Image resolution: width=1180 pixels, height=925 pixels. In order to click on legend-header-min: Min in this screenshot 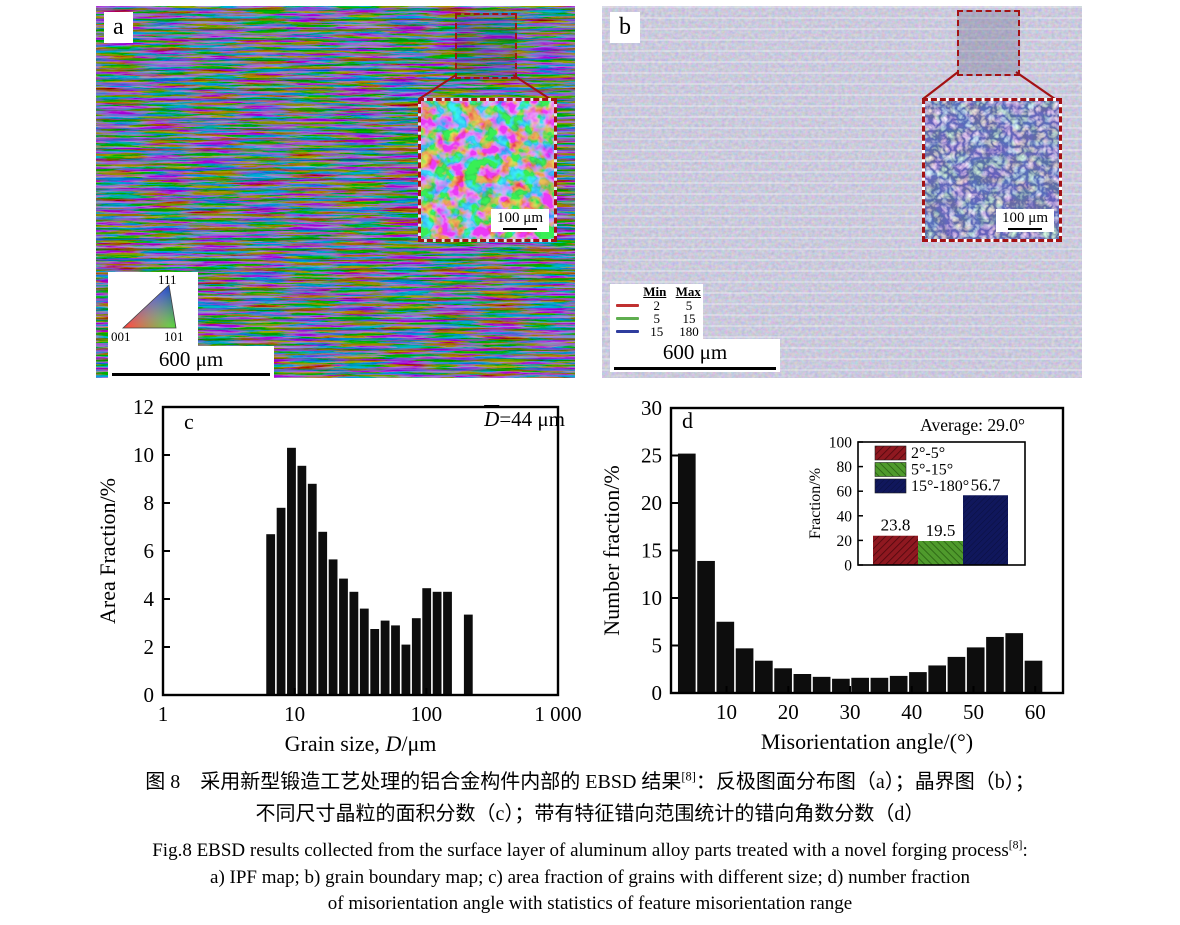, I will do `click(655, 291)`.